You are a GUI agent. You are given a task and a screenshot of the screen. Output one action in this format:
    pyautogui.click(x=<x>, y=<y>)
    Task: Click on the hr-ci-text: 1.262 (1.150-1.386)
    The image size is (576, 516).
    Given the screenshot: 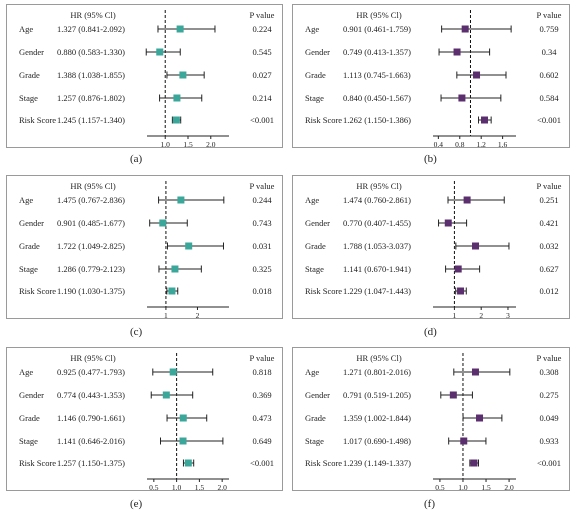 What is the action you would take?
    pyautogui.click(x=377, y=120)
    